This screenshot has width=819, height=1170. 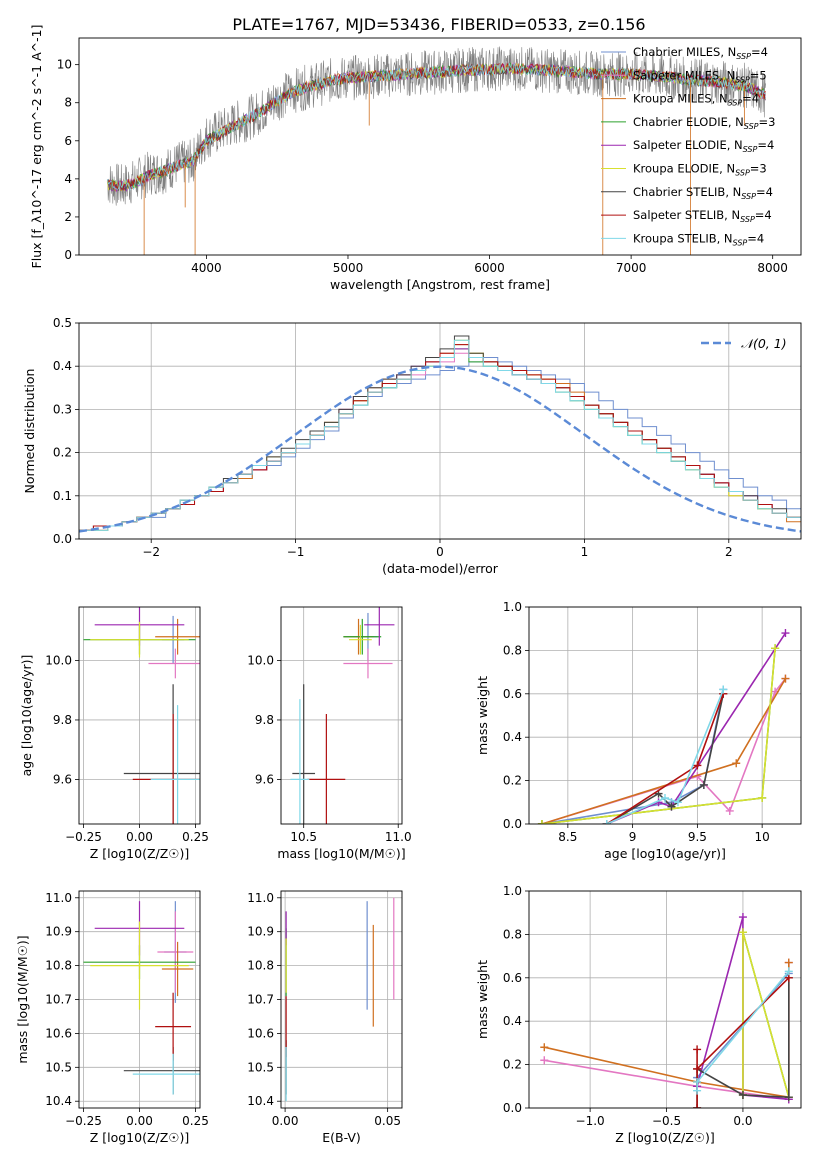 I want to click on massweight_vs_age-plot-area, so click(x=663, y=726).